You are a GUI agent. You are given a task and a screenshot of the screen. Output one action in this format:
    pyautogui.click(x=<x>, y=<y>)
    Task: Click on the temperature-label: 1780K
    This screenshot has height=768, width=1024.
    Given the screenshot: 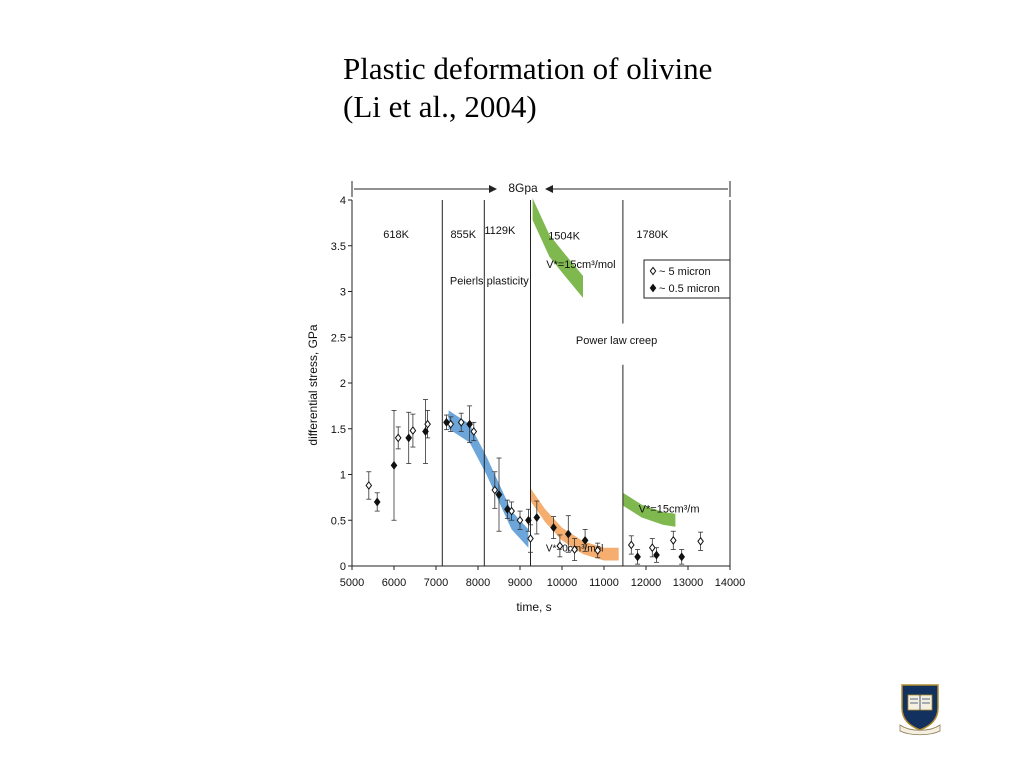 What is the action you would take?
    pyautogui.click(x=652, y=235)
    